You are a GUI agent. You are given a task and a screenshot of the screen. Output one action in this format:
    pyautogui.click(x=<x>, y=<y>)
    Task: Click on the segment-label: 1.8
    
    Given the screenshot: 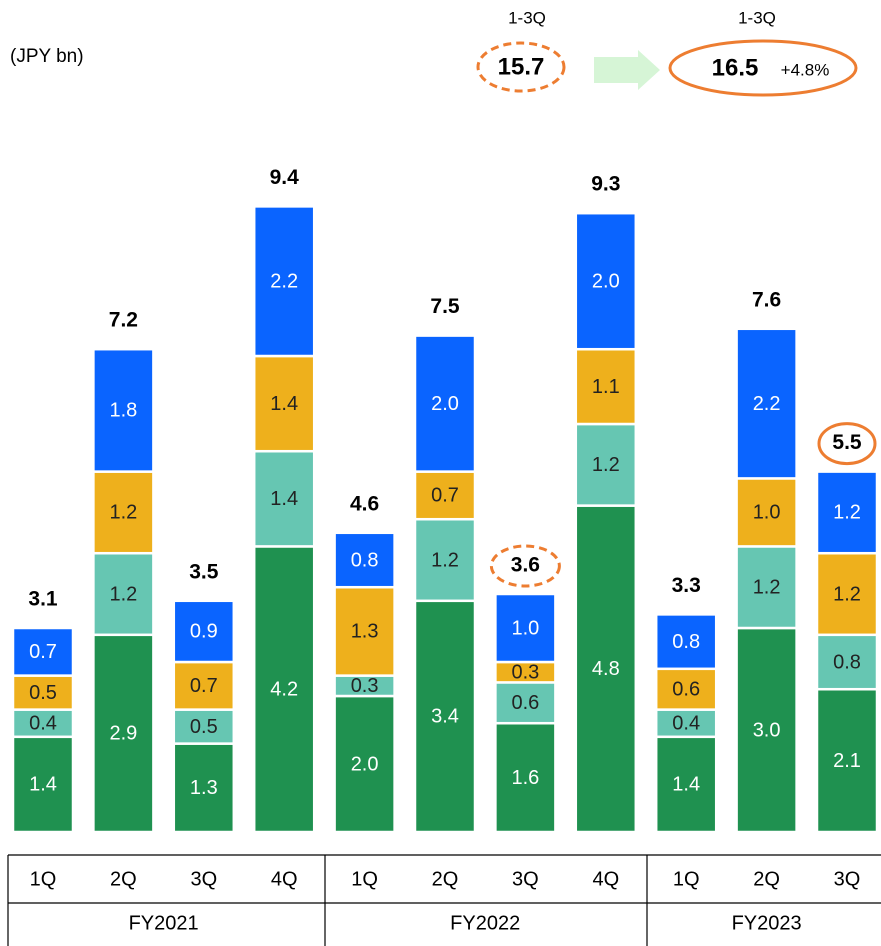 What is the action you would take?
    pyautogui.click(x=123, y=411)
    